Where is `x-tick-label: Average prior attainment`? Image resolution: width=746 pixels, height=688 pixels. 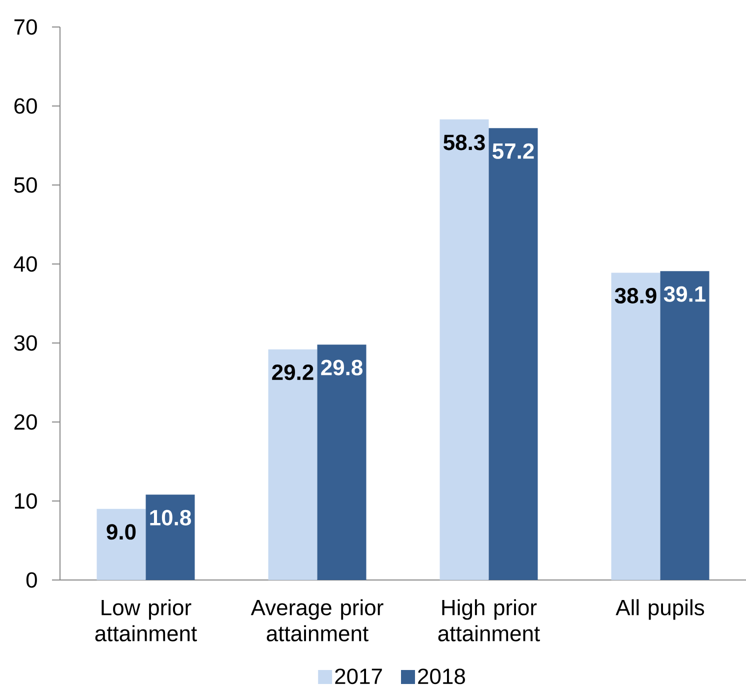
x-tick-label: Average prior attainment is located at coordinates (317, 620).